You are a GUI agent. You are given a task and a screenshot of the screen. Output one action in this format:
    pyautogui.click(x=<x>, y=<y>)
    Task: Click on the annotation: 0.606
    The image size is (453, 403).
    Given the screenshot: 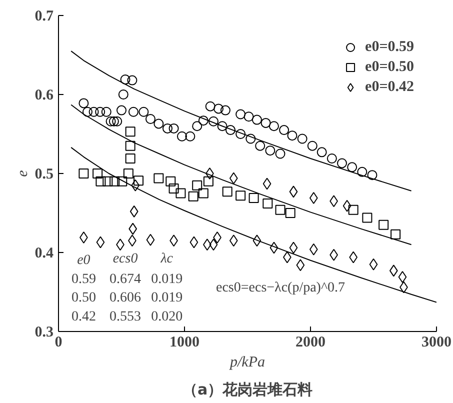 What is the action you would take?
    pyautogui.click(x=126, y=298)
    